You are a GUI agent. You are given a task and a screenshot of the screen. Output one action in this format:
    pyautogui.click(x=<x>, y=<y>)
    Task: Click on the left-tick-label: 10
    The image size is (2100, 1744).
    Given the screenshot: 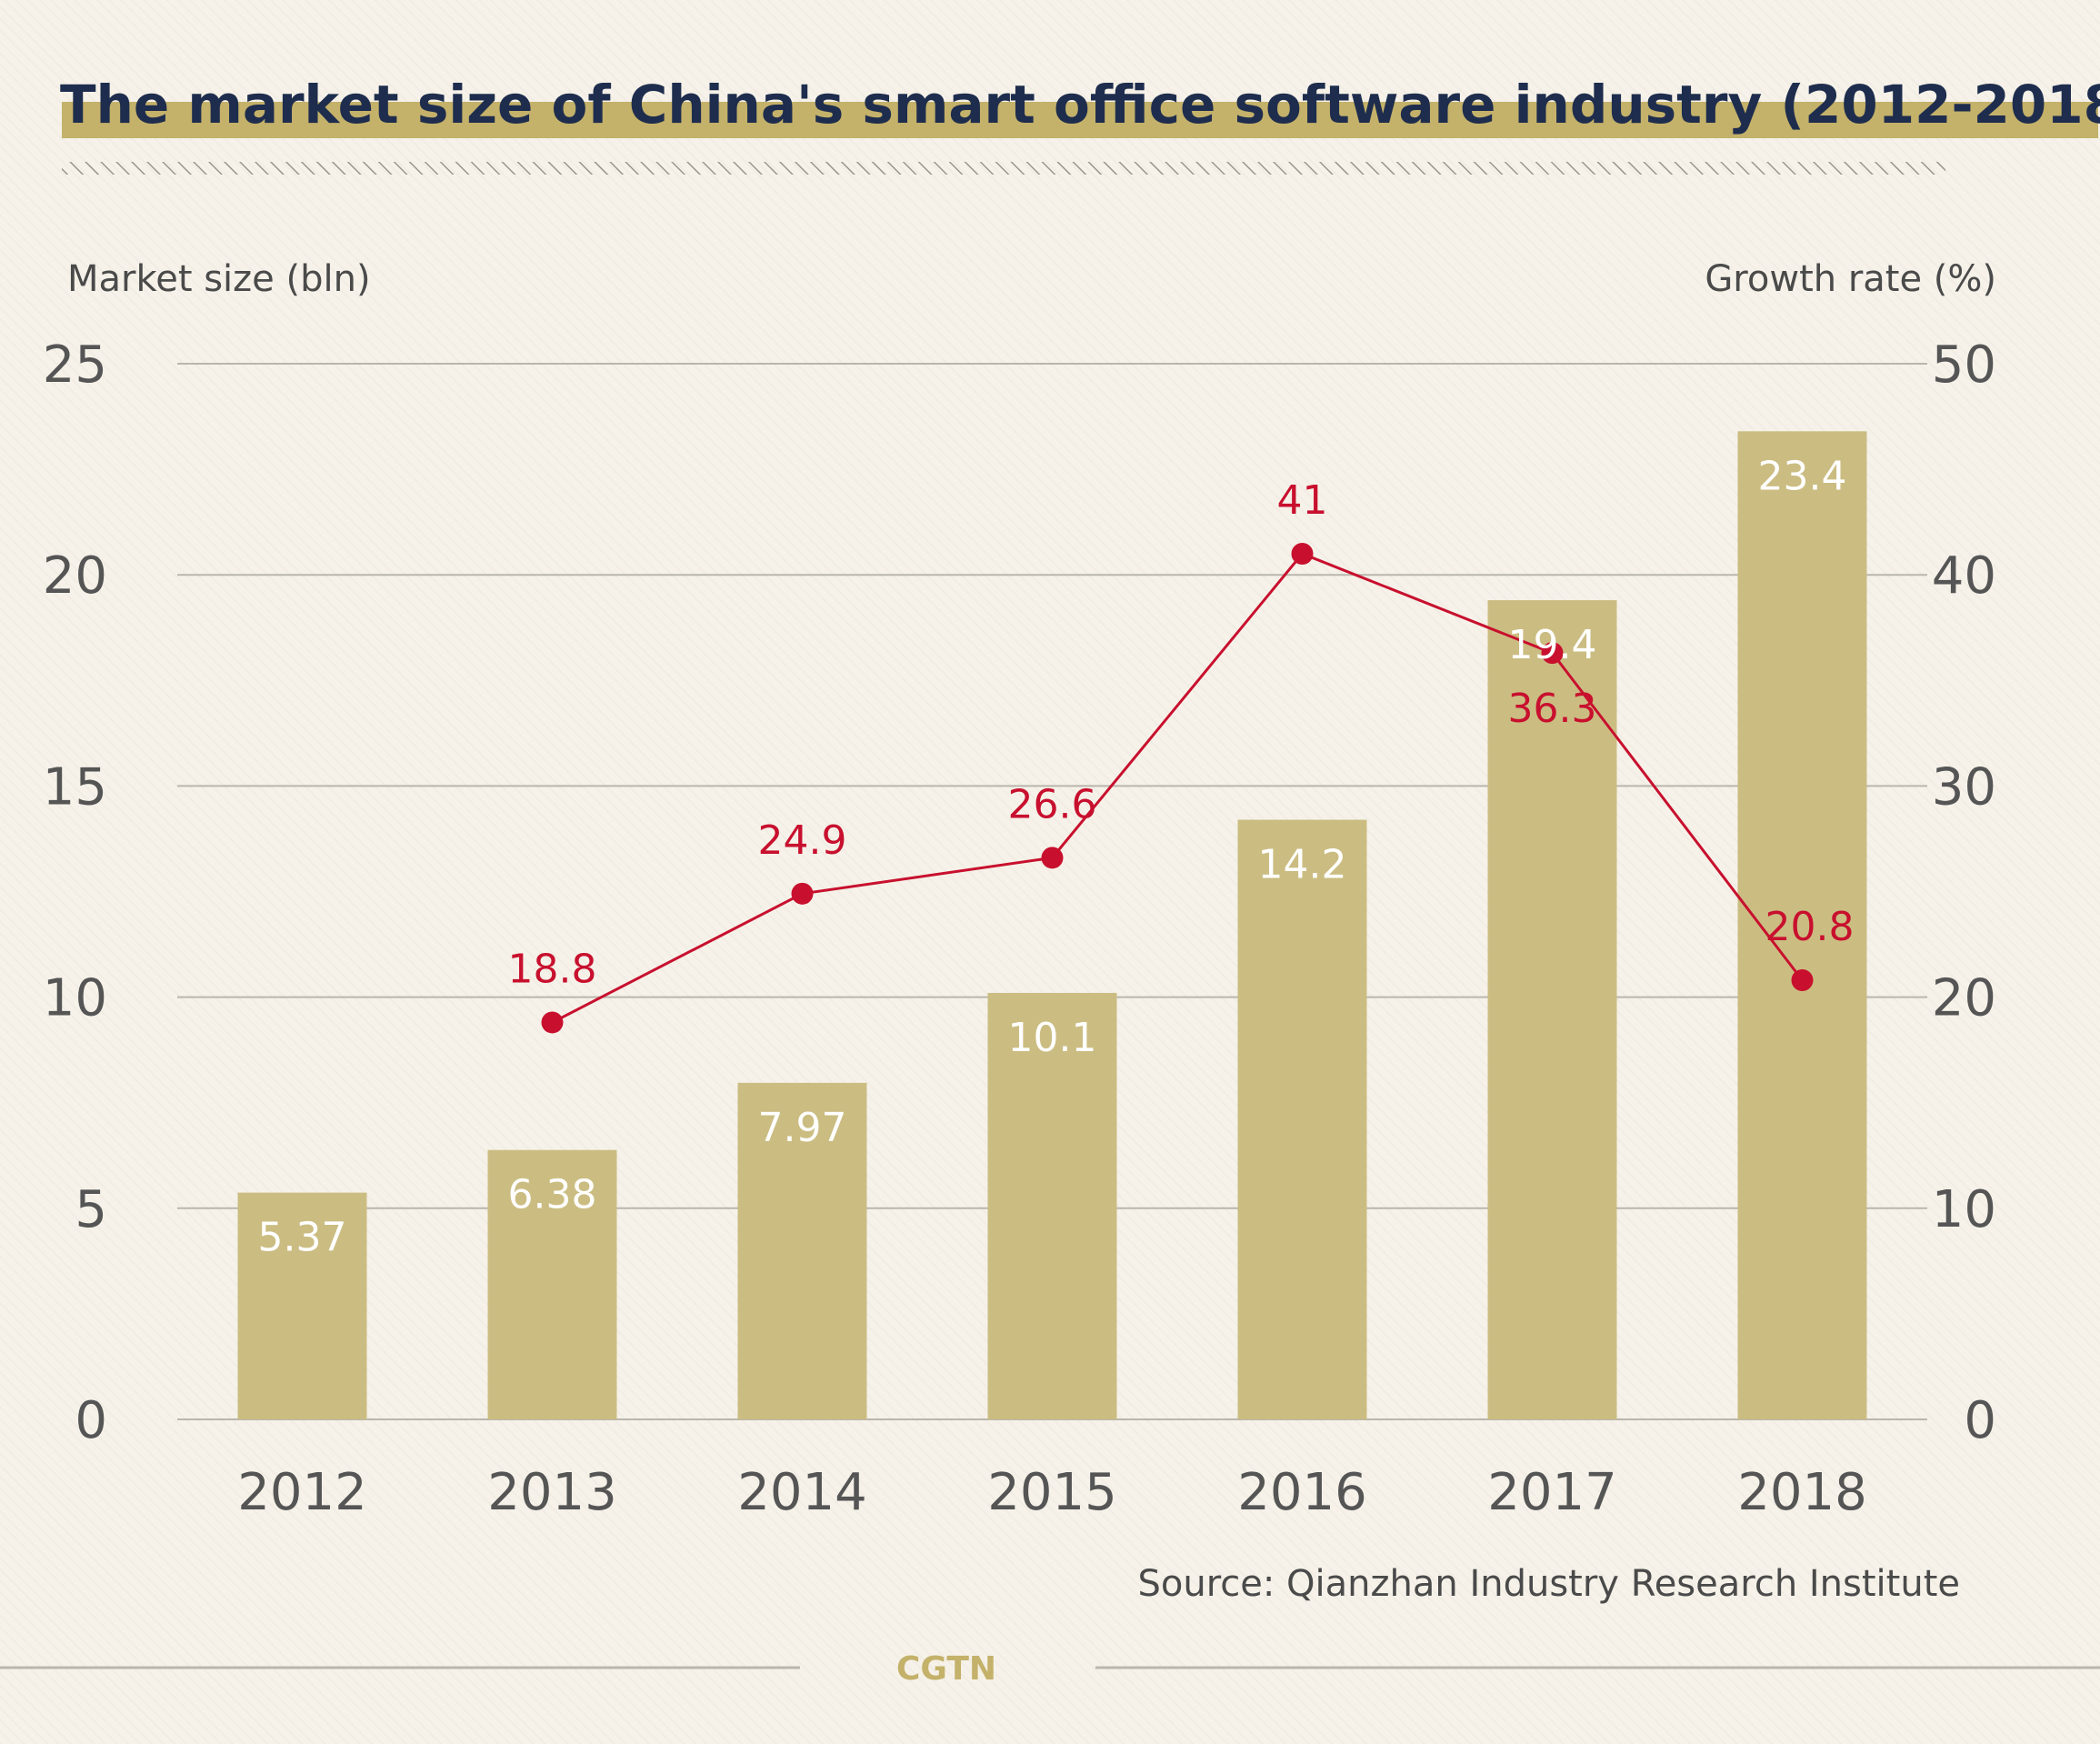 What is the action you would take?
    pyautogui.click(x=75, y=998)
    